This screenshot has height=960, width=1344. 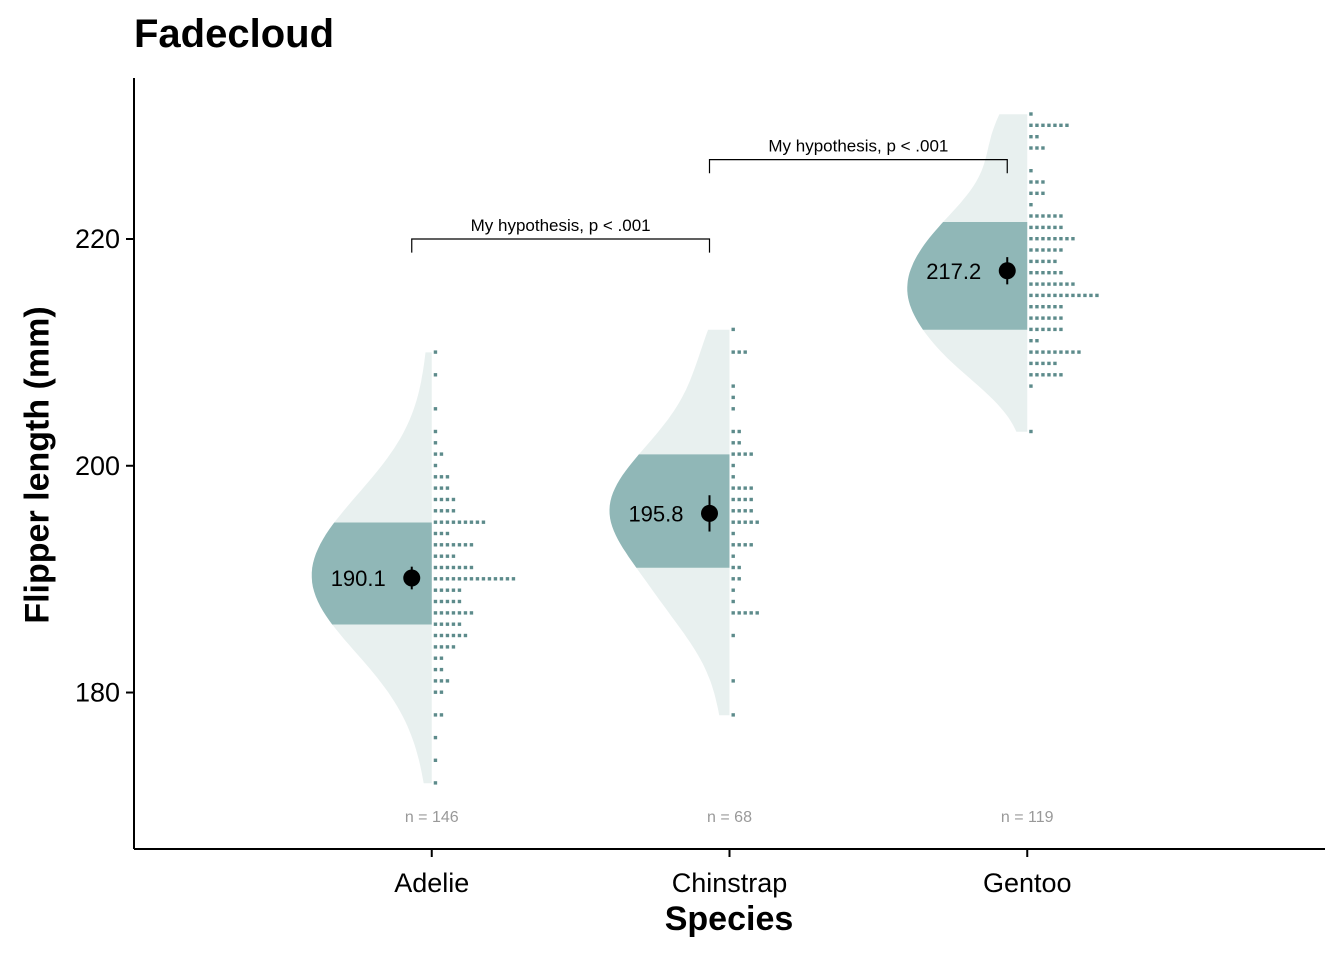 I want to click on significance-bracket, so click(x=858, y=166).